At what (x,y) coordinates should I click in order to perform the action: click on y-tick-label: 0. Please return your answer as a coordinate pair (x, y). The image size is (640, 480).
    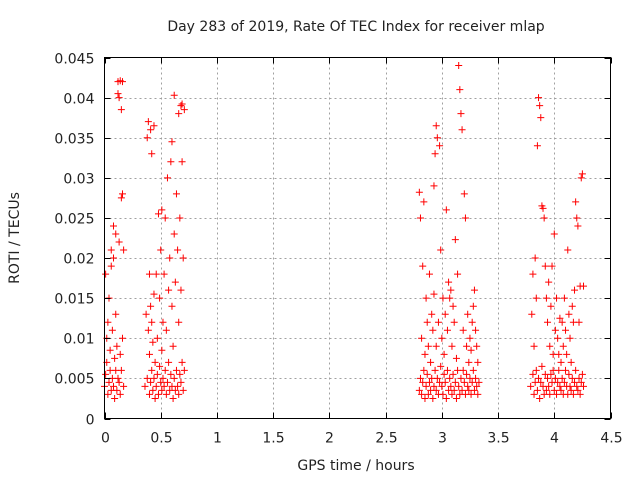
    Looking at the image, I should click on (90, 421).